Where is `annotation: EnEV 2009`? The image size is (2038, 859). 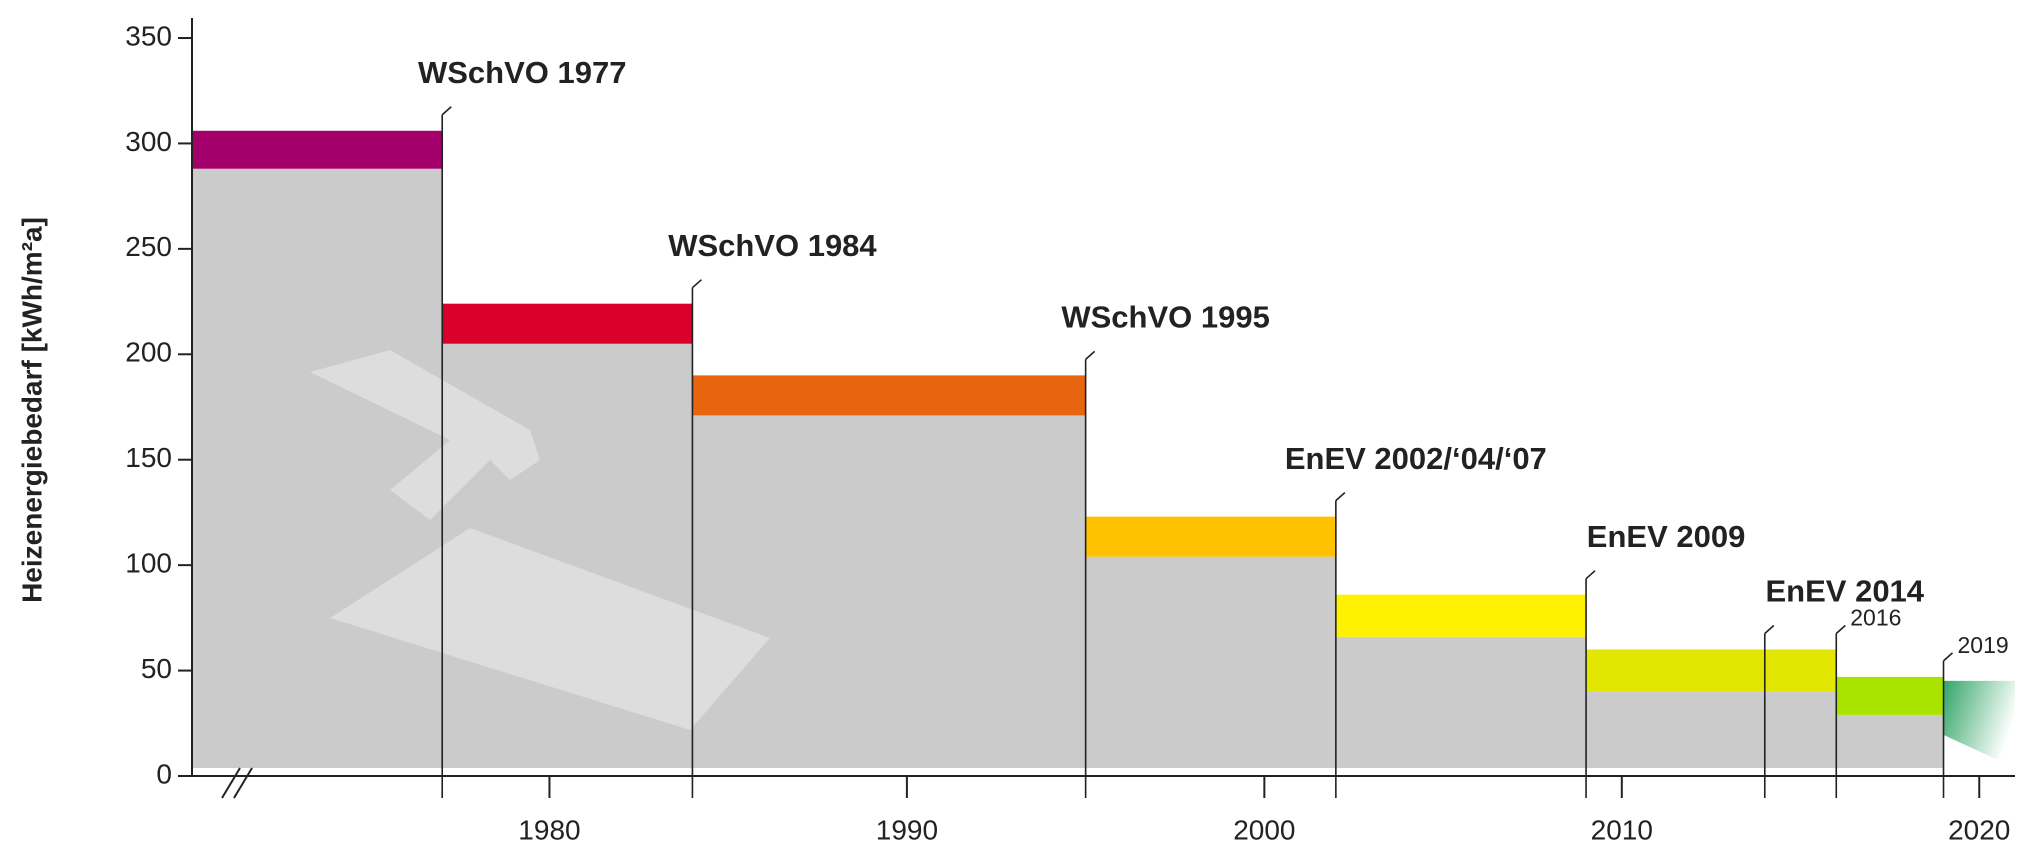
annotation: EnEV 2009 is located at coordinates (1666, 536).